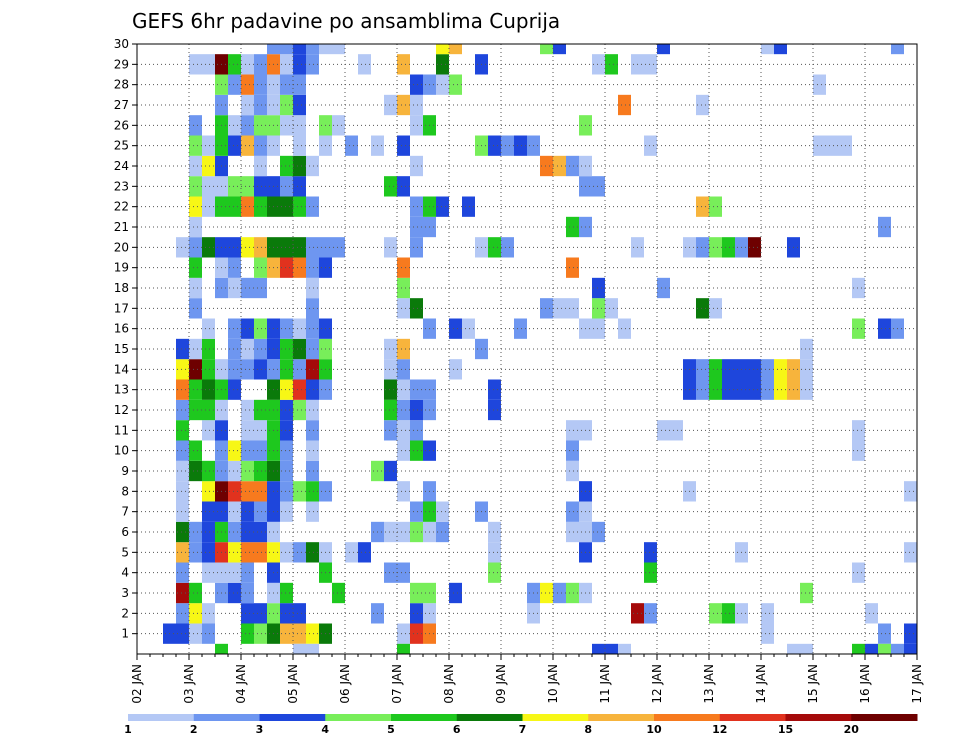  I want to click on x-tick-label: 03 JAN, so click(189, 684).